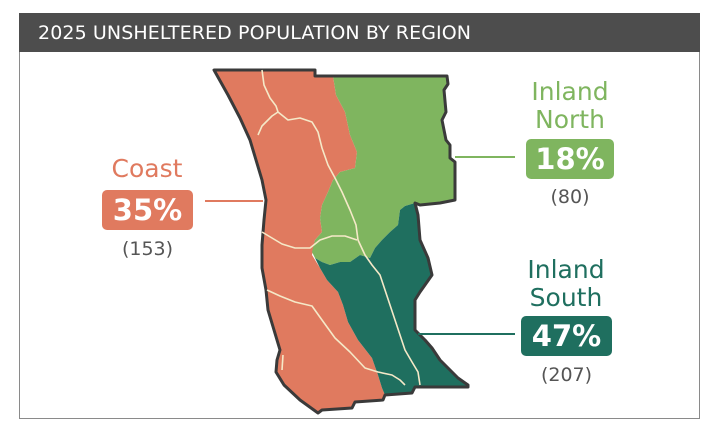 This screenshot has height=433, width=720. I want to click on inland-south-label-line2: South, so click(566, 297).